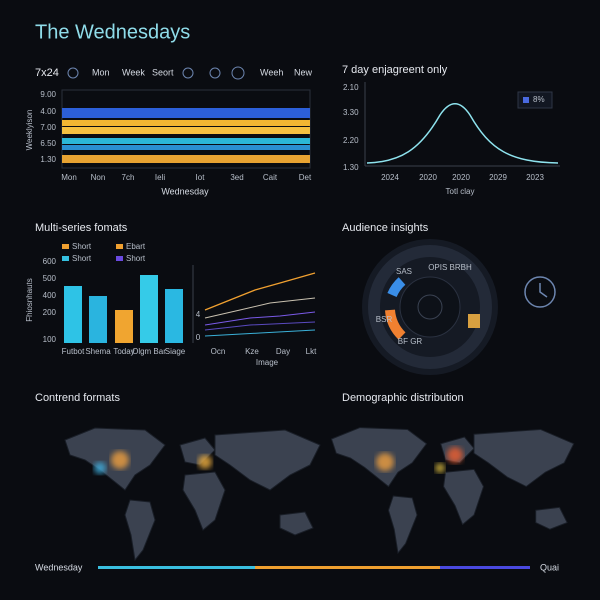 This screenshot has width=600, height=600. Describe the element at coordinates (69, 177) in the screenshot. I see `axis-label: Mon` at that location.